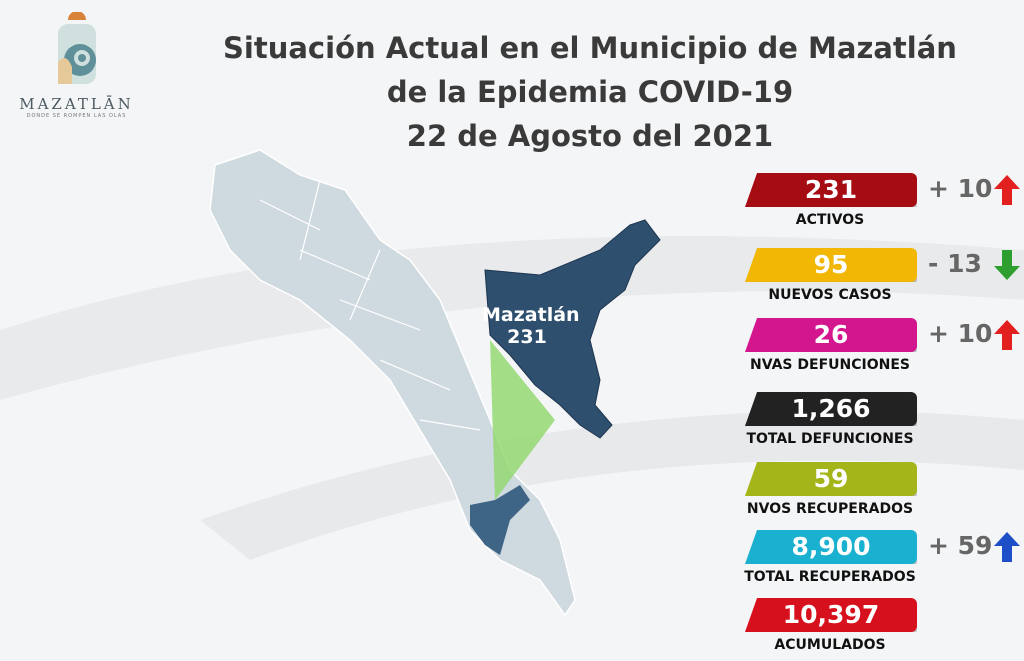  What do you see at coordinates (76, 104) in the screenshot?
I see `logo-name: MAZATLĀN` at bounding box center [76, 104].